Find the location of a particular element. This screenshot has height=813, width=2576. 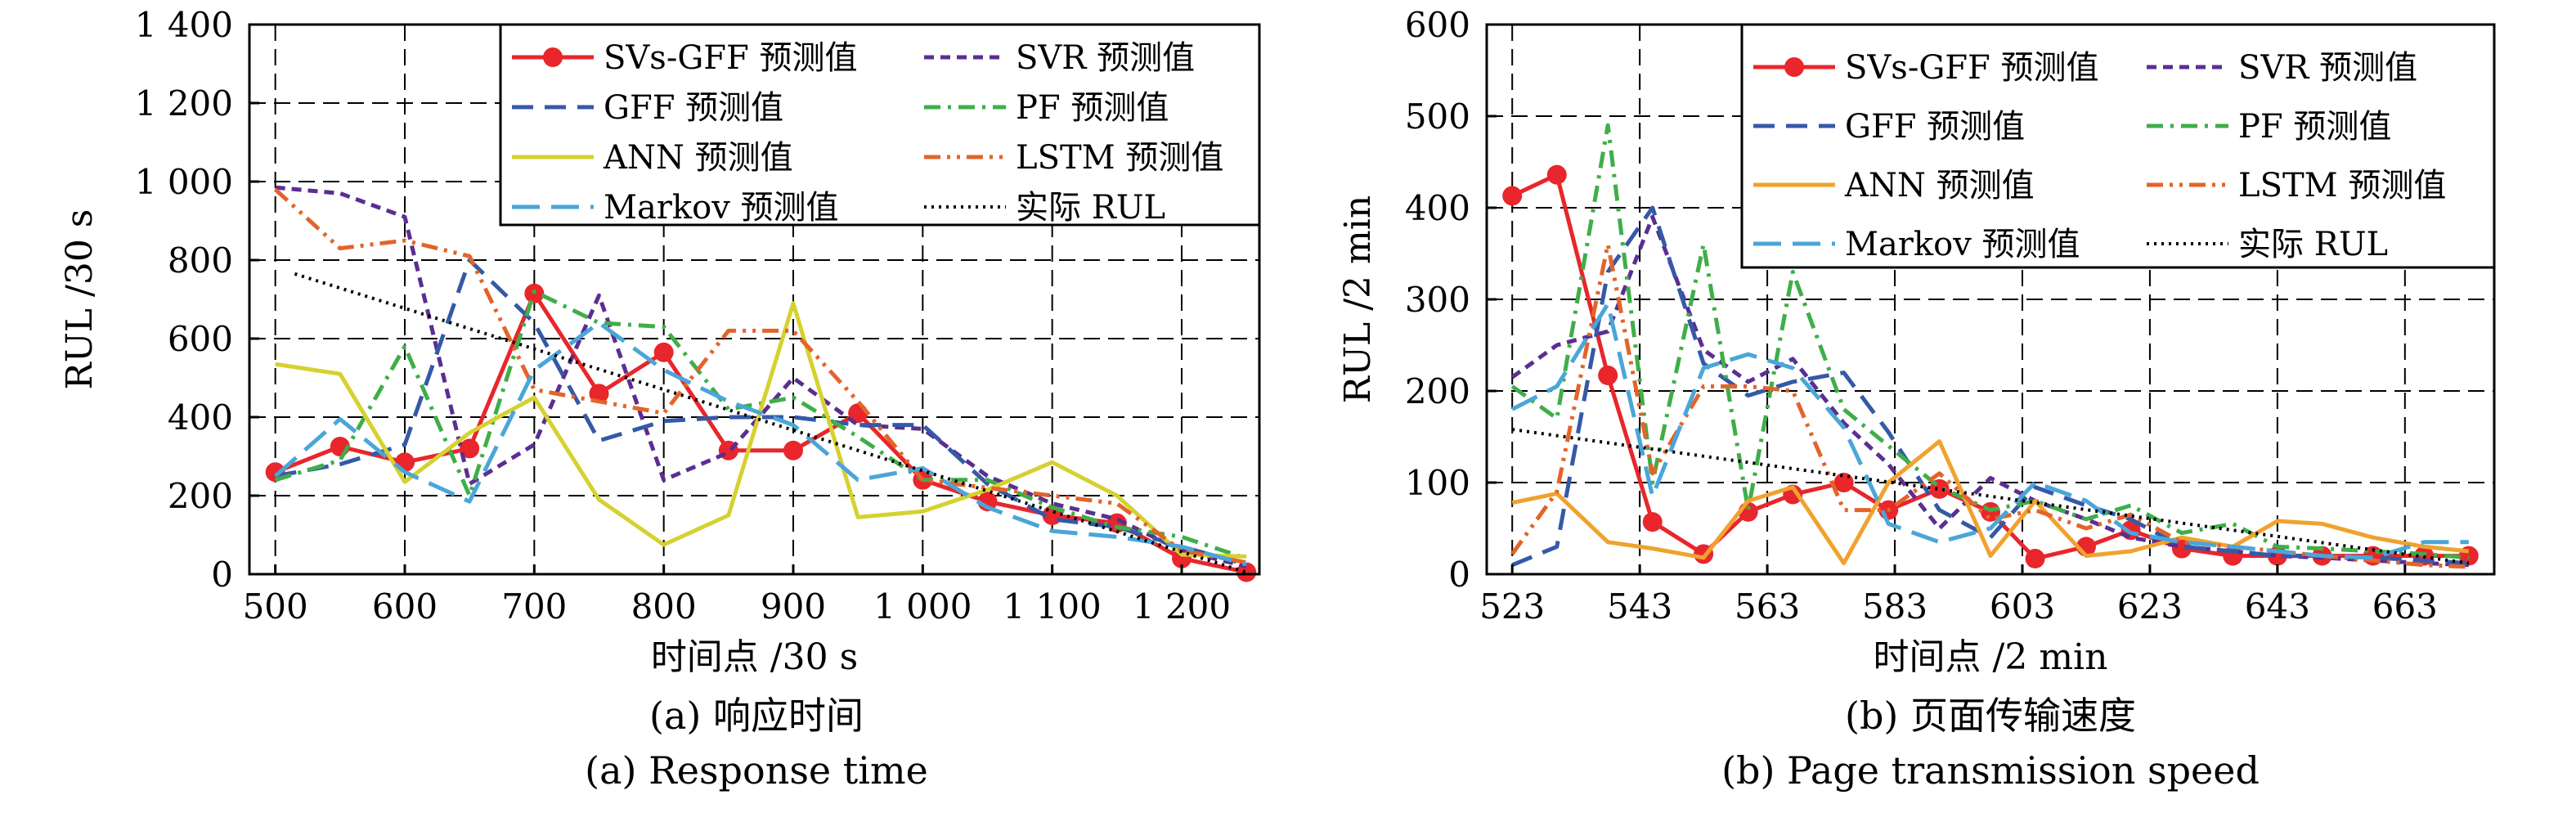

x-tick-label: 1 200 is located at coordinates (1182, 606).